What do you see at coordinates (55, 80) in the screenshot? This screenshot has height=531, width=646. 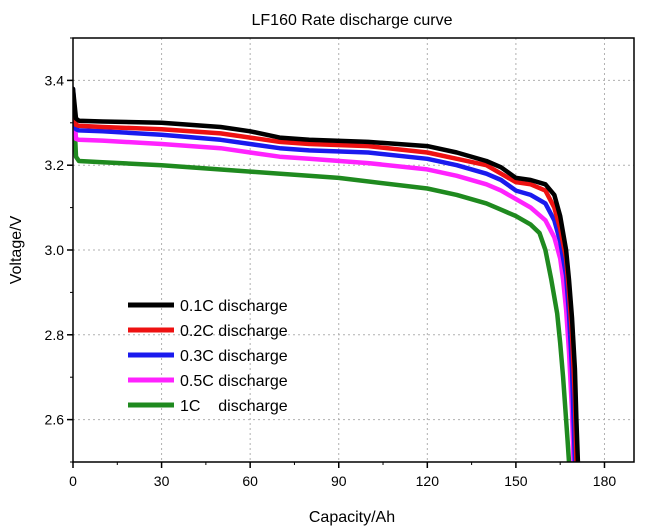 I see `y-tick-label: 3.4` at bounding box center [55, 80].